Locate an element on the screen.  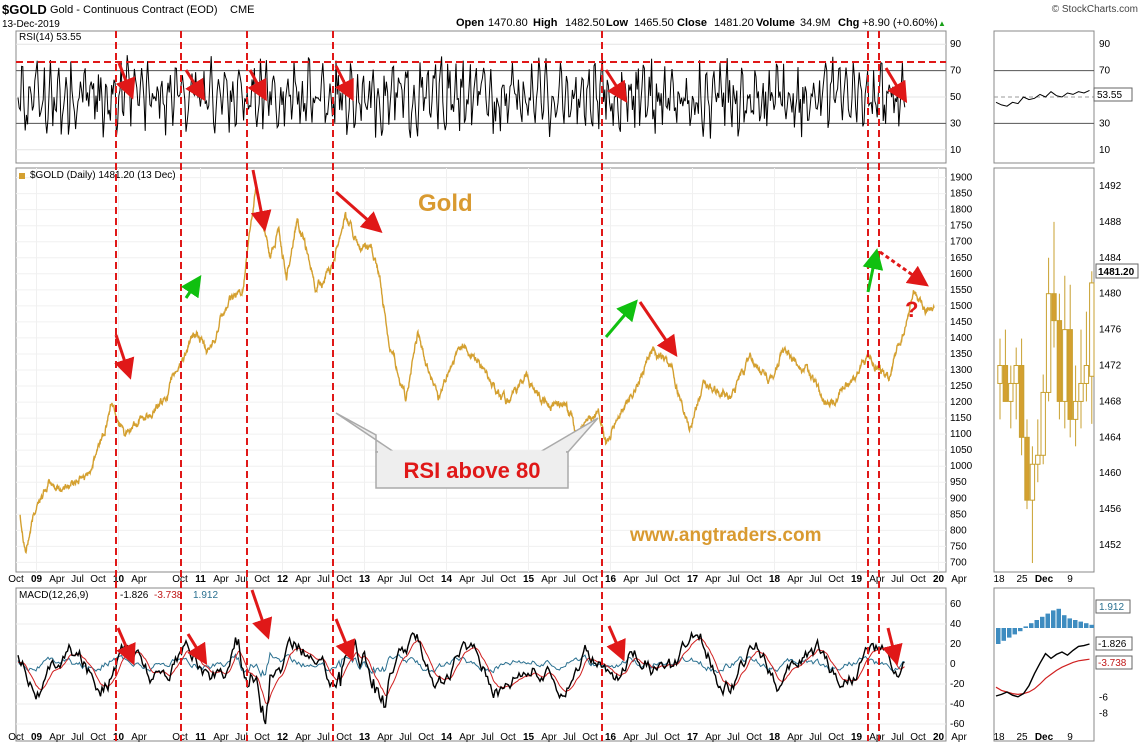
price-y-tick: 850 is located at coordinates (958, 514).